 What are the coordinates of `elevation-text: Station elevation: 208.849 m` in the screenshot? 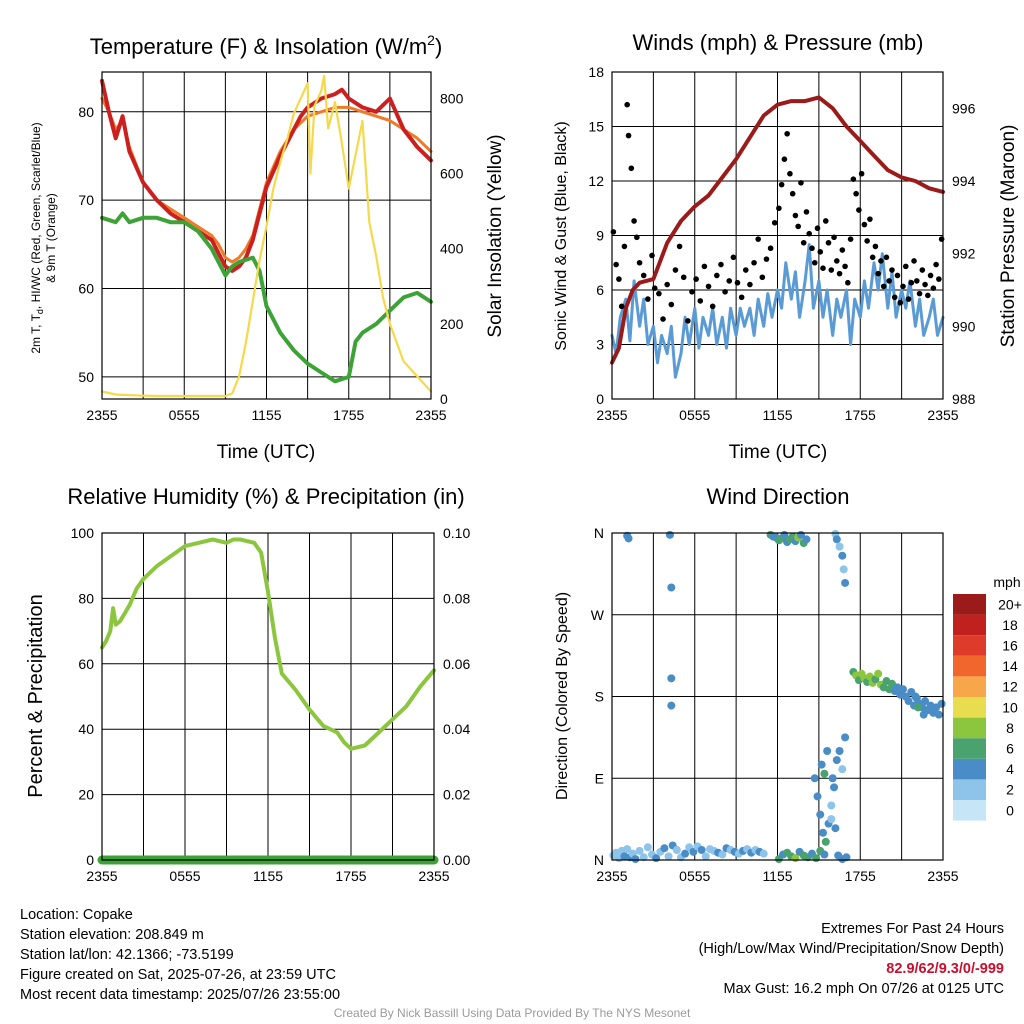 It's located at (112, 935).